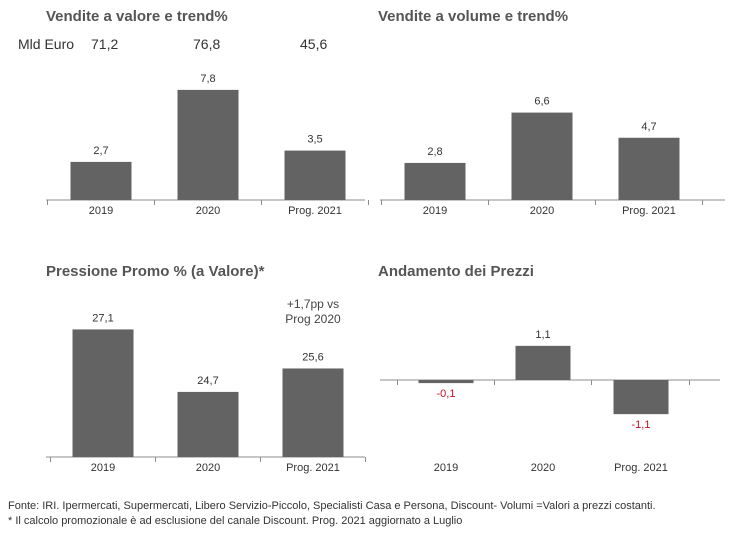 The height and width of the screenshot is (540, 730). Describe the element at coordinates (473, 16) in the screenshot. I see `chart-title-volume: Vendite a volume e trend%` at that location.